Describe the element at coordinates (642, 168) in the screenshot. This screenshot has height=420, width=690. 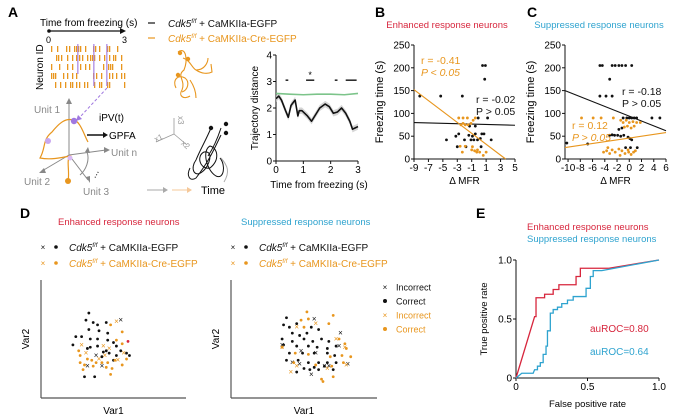
I see `x-tick-label: 2` at that location.